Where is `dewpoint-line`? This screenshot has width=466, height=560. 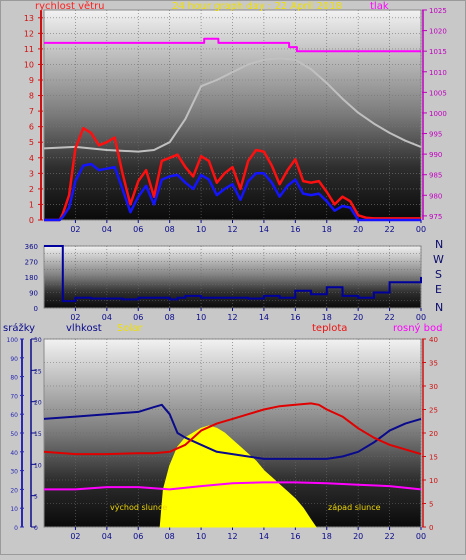
dewpoint-line is located at coordinates (233, 486).